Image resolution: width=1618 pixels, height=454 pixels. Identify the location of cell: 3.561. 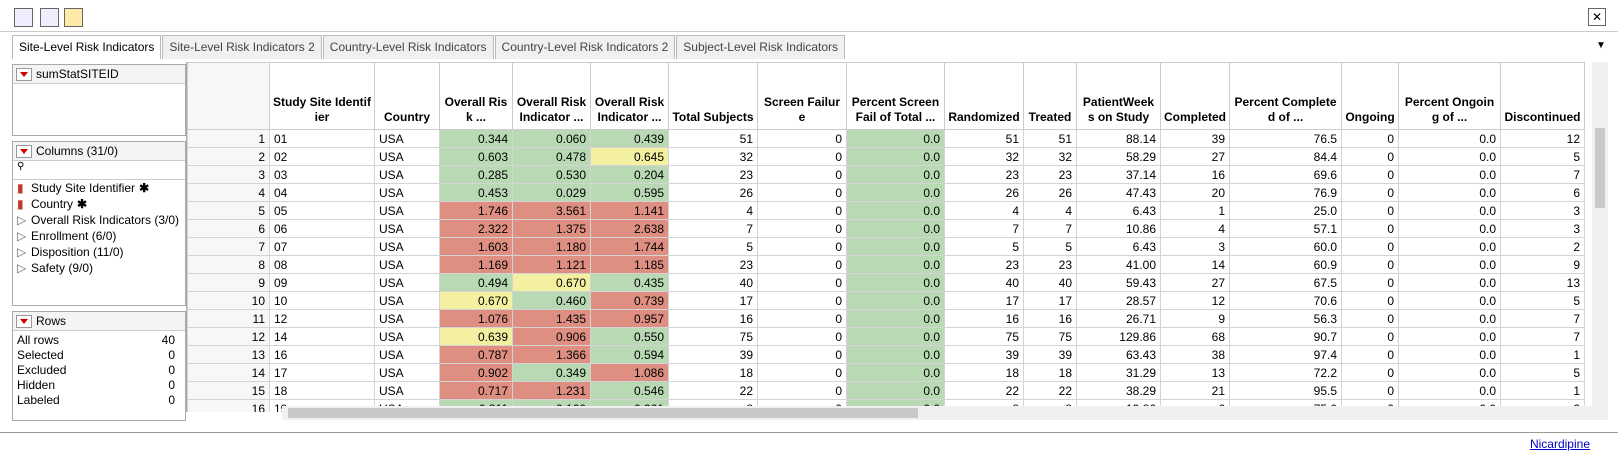
(551, 210).